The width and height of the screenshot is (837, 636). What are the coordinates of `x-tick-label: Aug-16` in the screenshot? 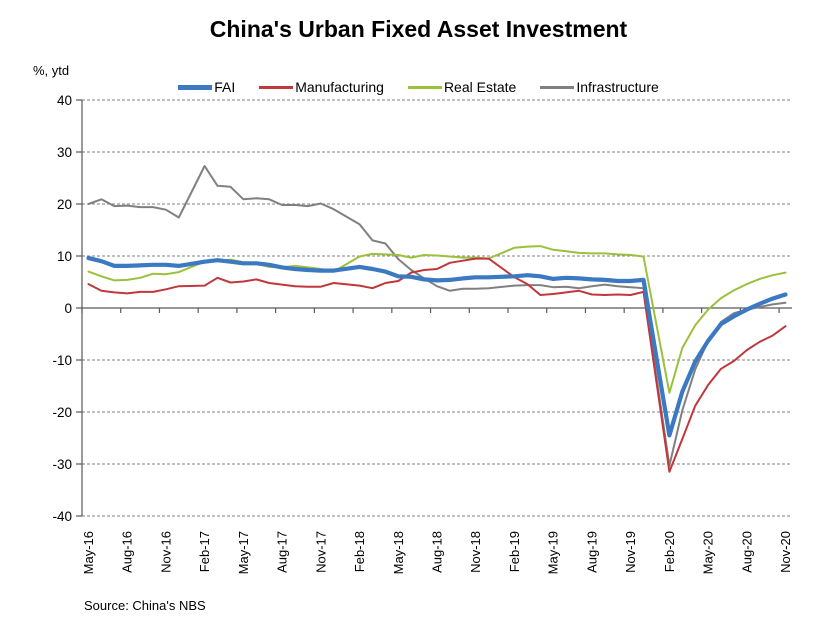 It's located at (127, 552).